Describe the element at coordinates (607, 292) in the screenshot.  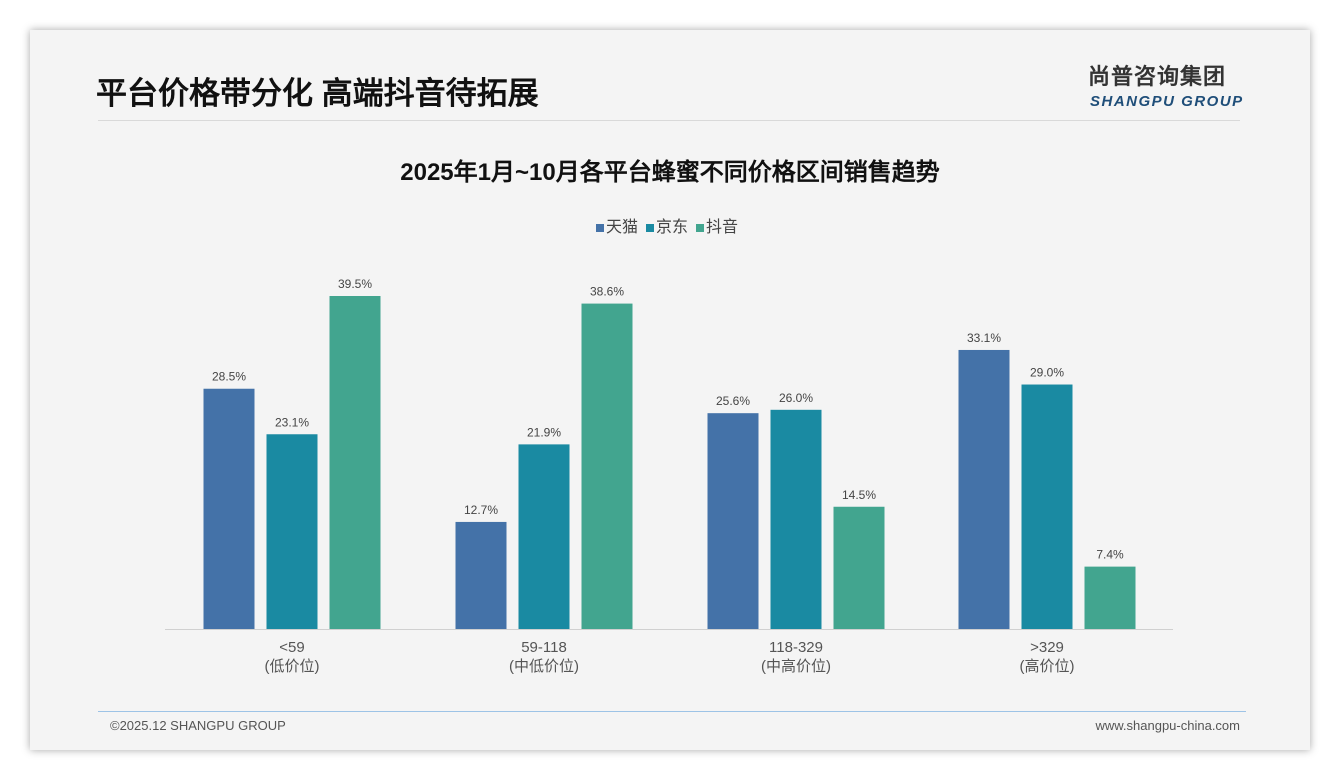
I see `data-label: 38.6%` at that location.